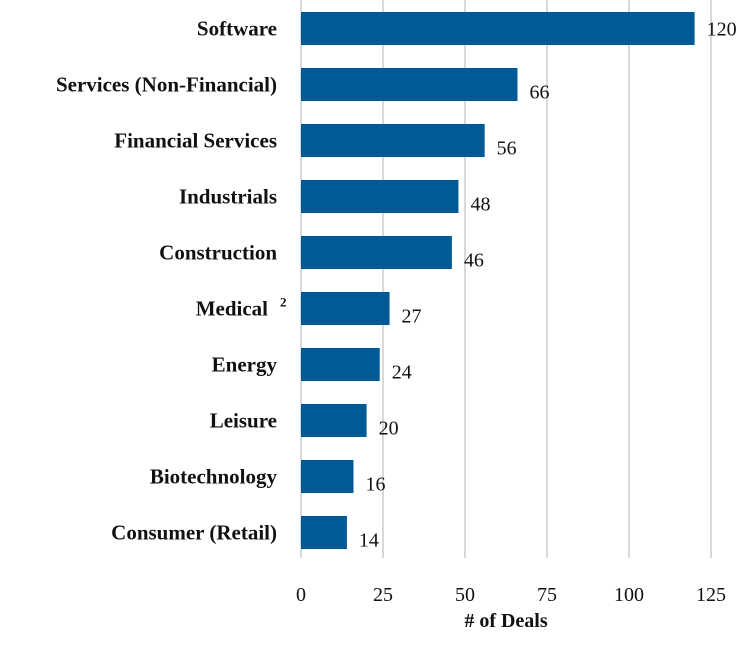 The height and width of the screenshot is (650, 745). Describe the element at coordinates (507, 149) in the screenshot. I see `value-label: 56` at that location.